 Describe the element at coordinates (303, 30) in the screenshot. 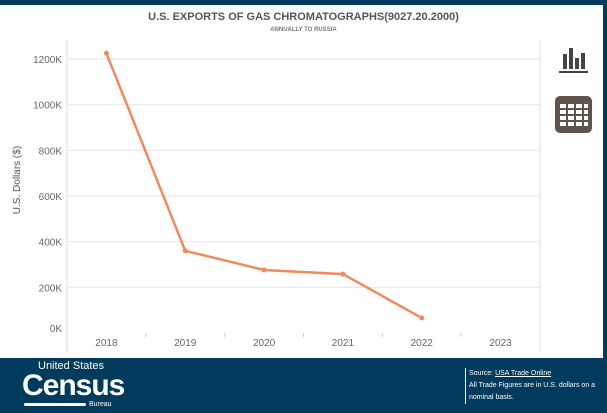

I see `chart-subtitle: ANNUALLY TO RUSSIA` at that location.